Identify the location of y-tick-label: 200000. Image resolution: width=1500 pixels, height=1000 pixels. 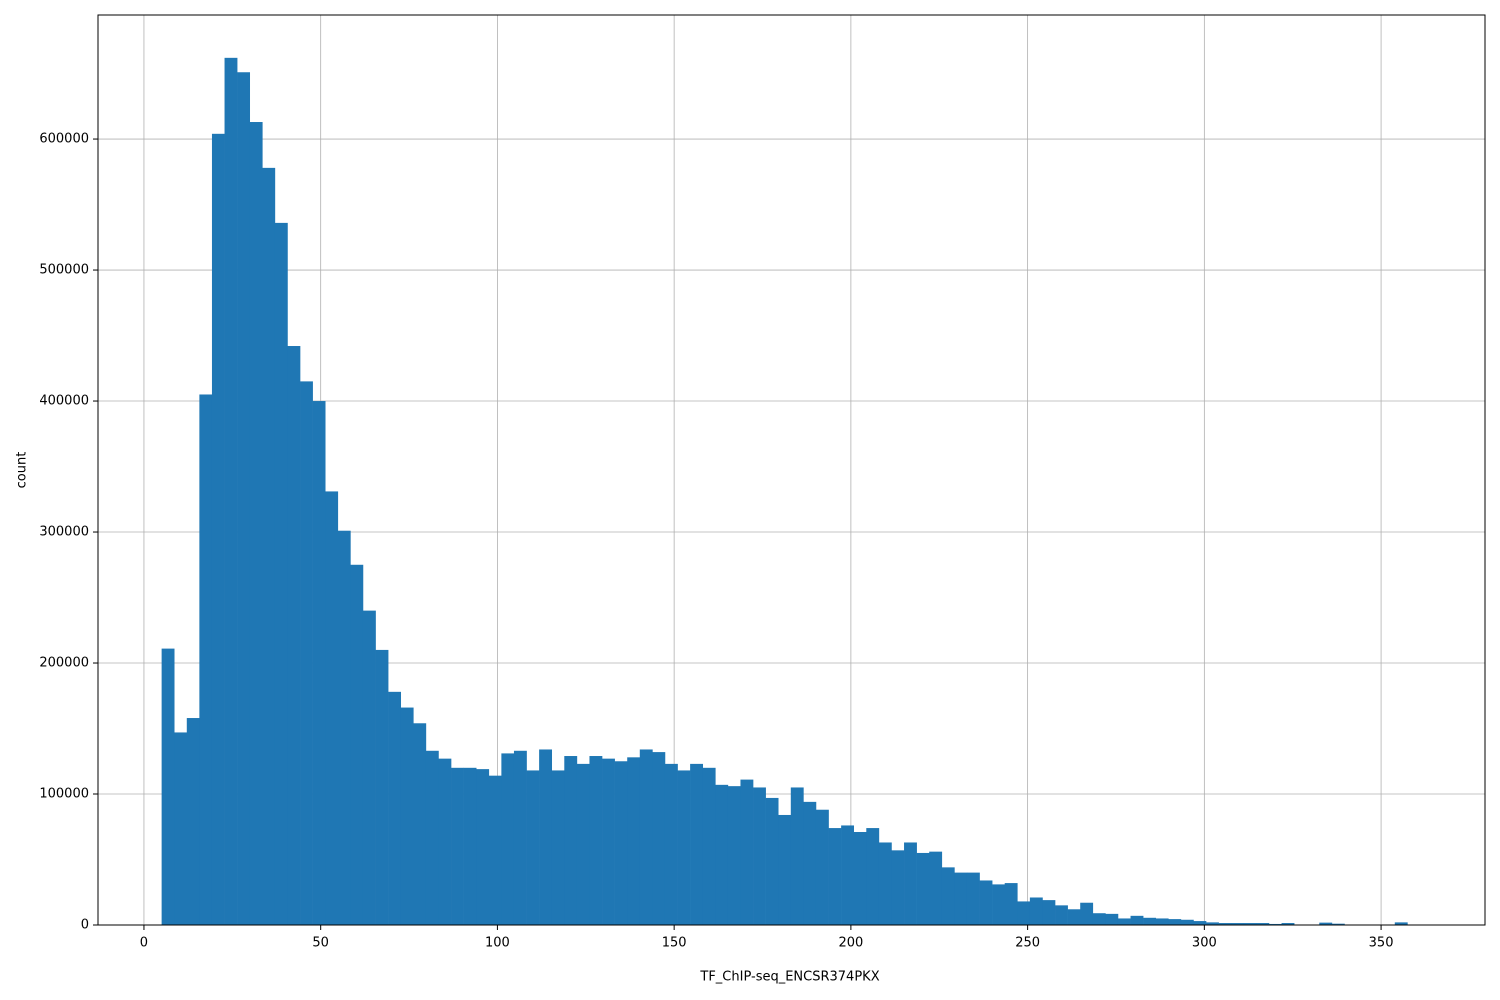
(64, 663).